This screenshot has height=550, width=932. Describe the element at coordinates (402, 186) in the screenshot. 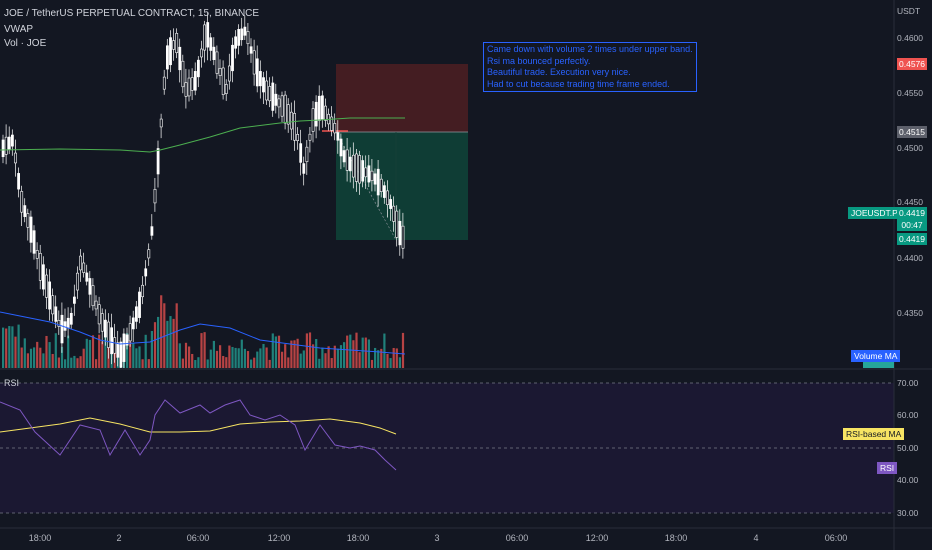

I see `take-profit-zone` at that location.